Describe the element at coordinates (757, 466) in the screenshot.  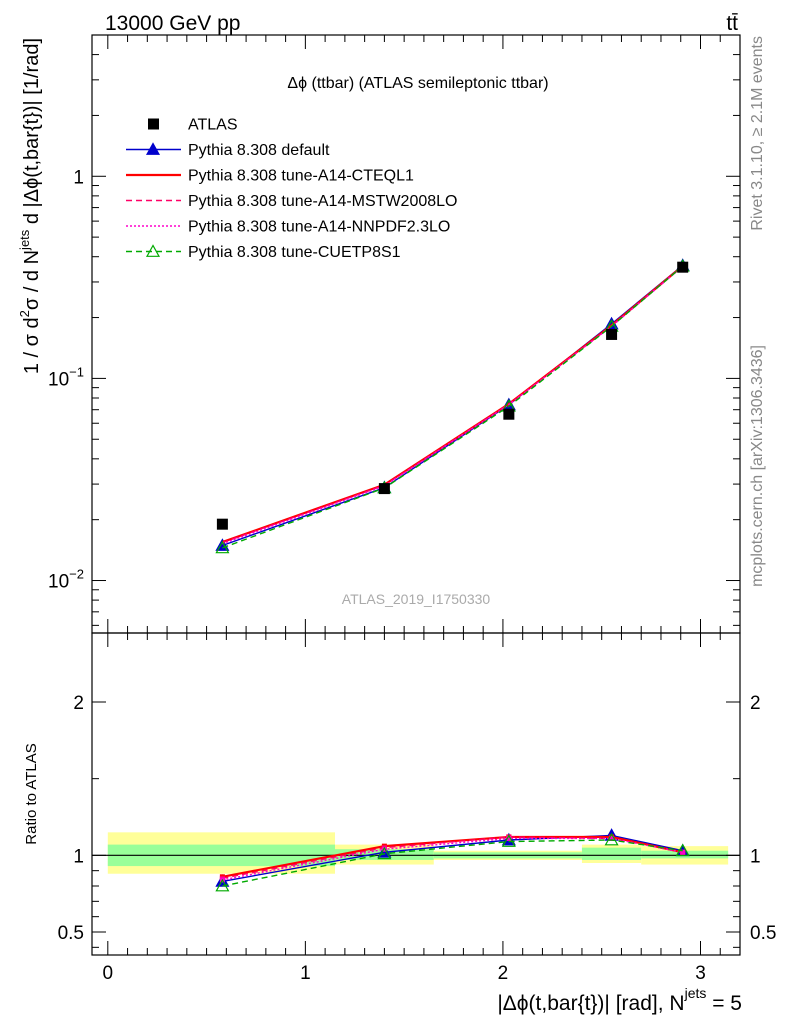
I see `source-label: mcplots.cern.ch [arXiv:1306.3436]` at that location.